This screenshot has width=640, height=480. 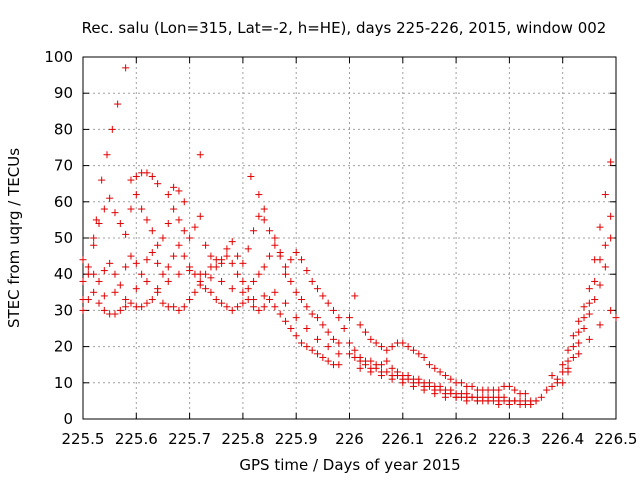 What do you see at coordinates (58, 238) in the screenshot?
I see `y-tick-labels: 0 10 20 30 40 50 60 70 80 90 100` at bounding box center [58, 238].